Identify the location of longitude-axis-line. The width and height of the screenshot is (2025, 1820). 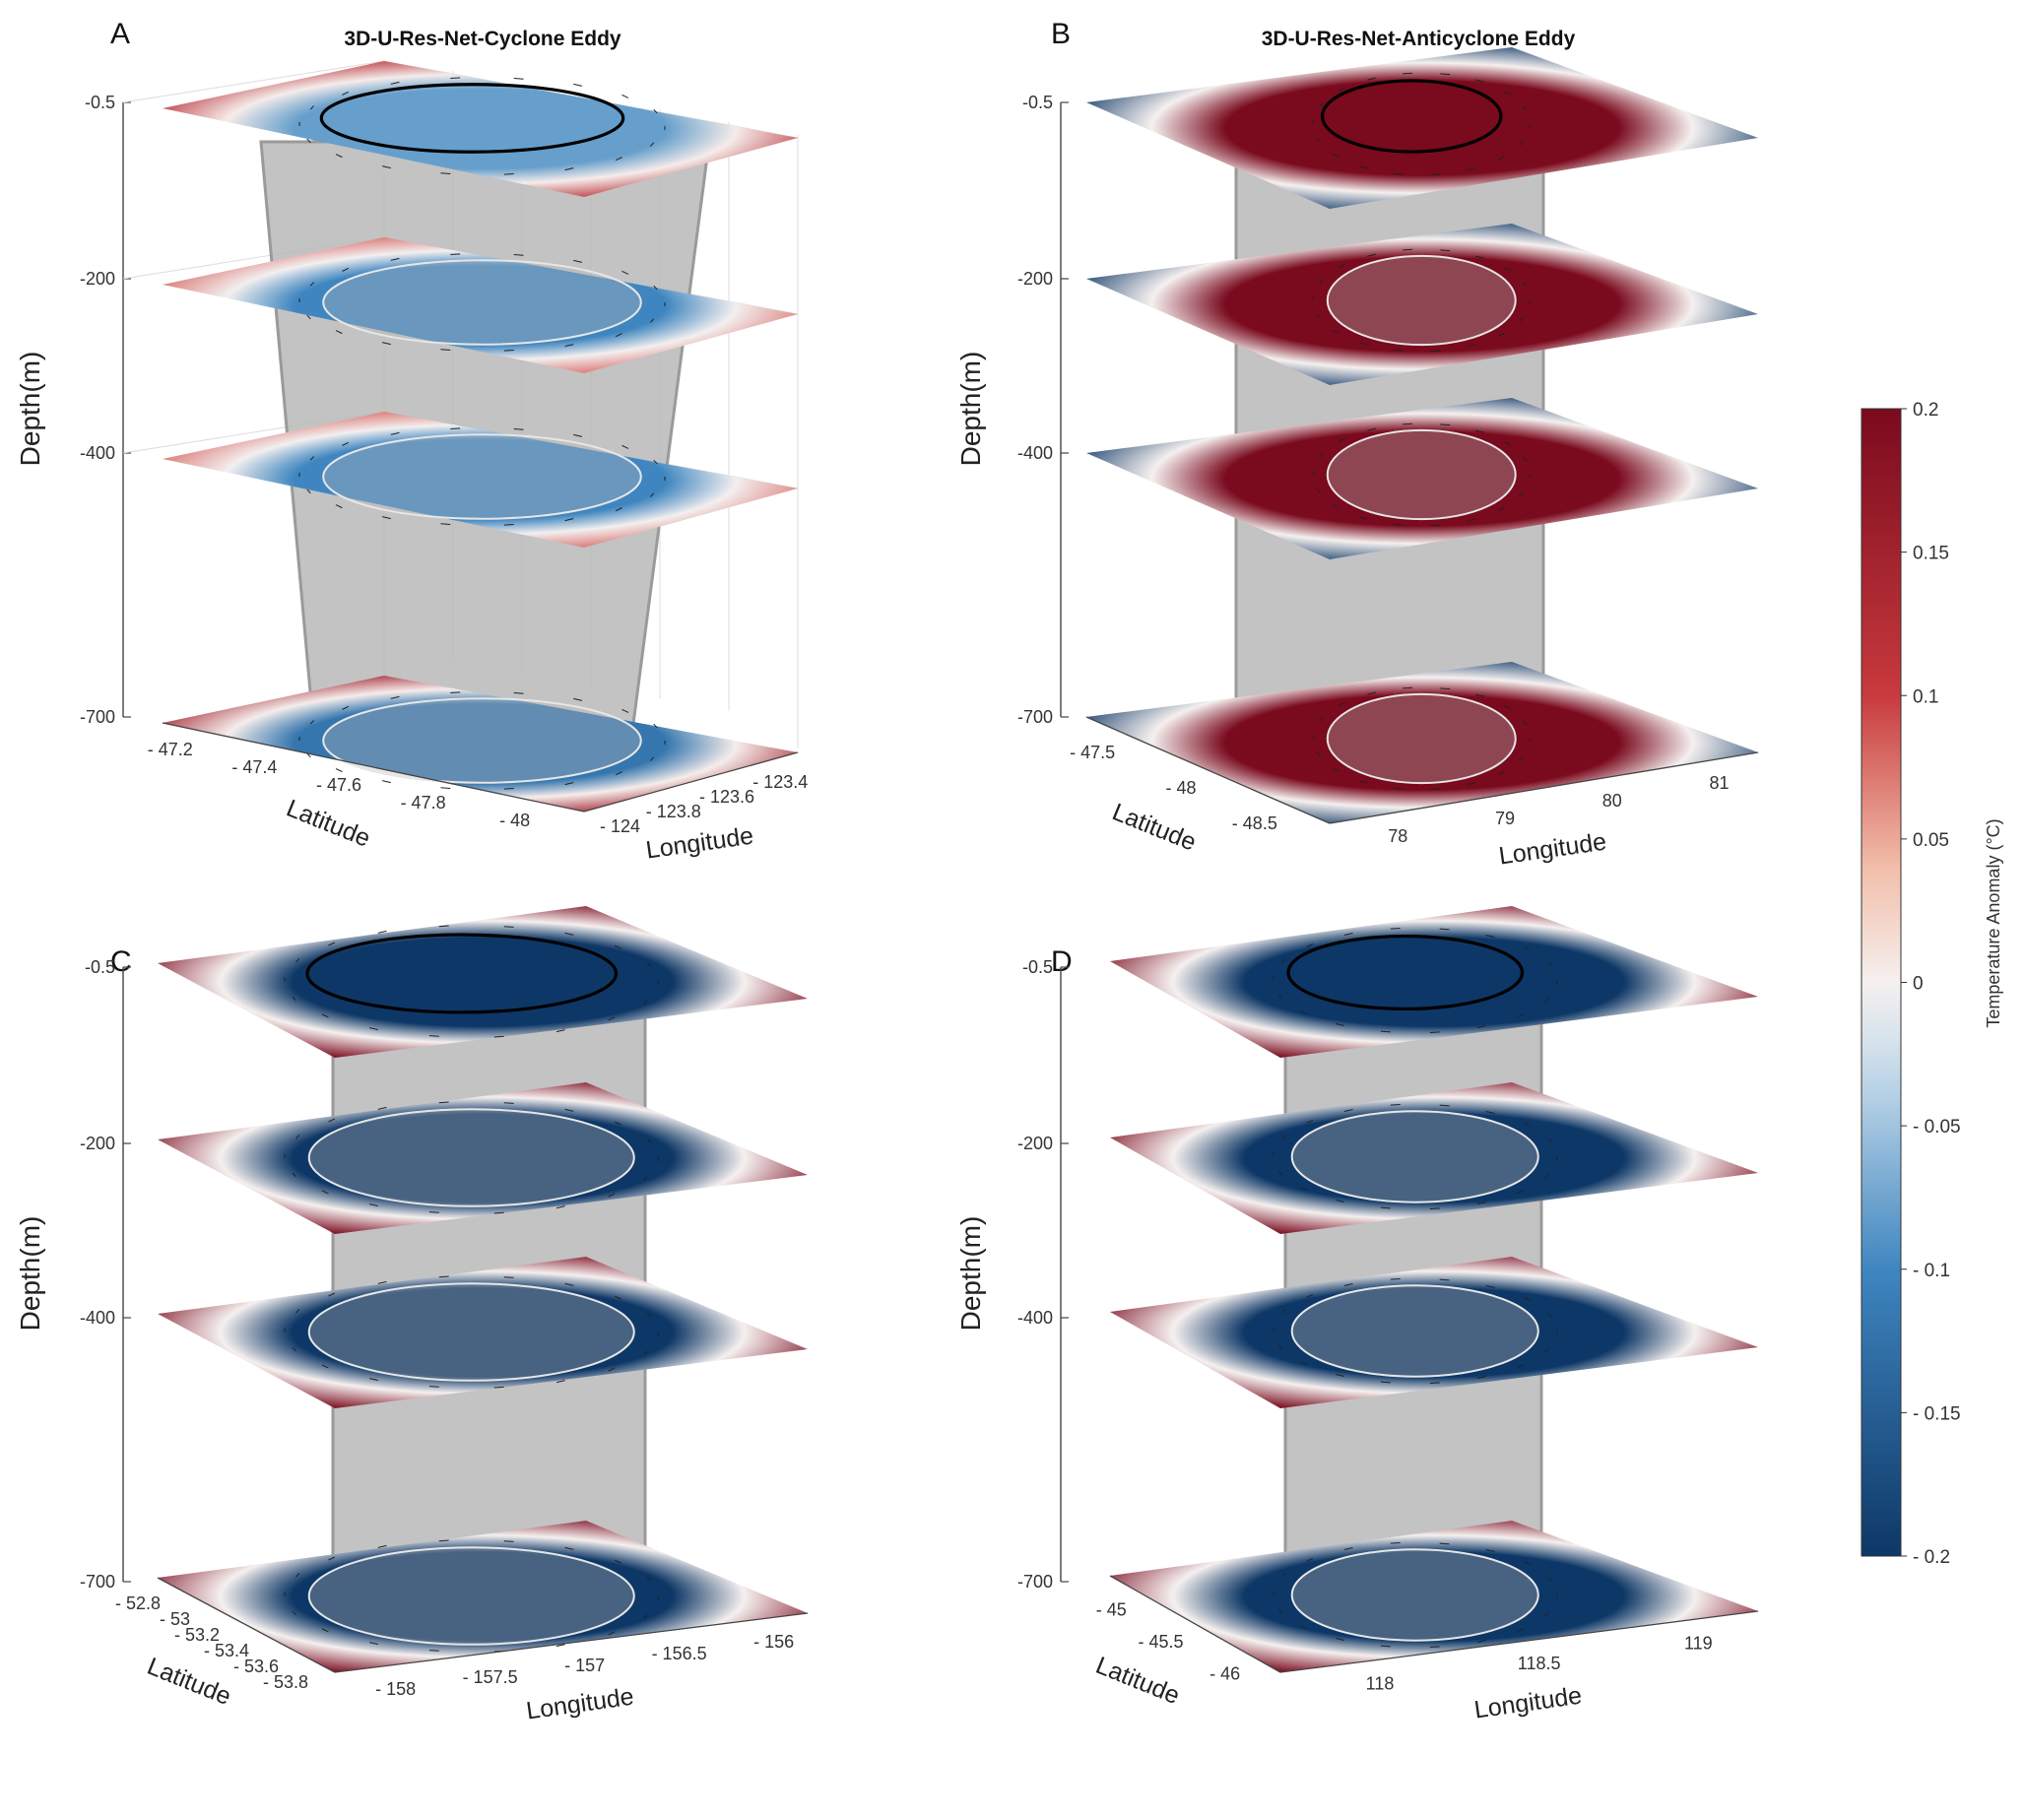
(1519, 1641).